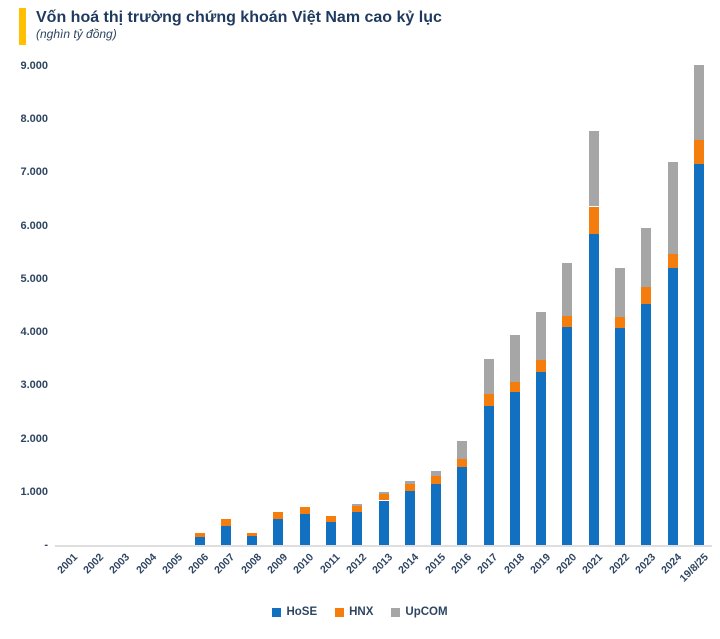 The height and width of the screenshot is (639, 720). Describe the element at coordinates (435, 564) in the screenshot. I see `x-tick-label: 2015` at that location.